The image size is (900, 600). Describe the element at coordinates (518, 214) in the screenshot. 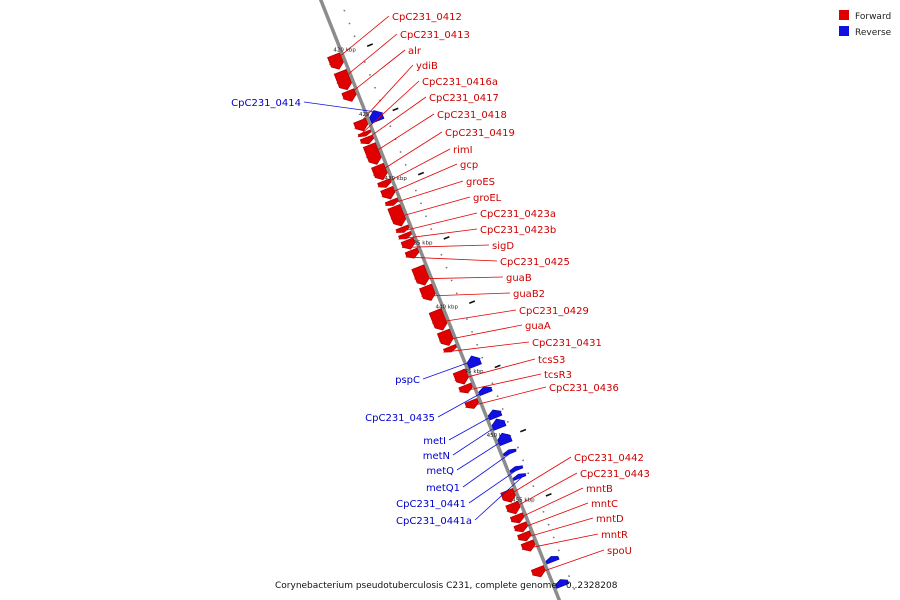

I see `gene-label-CpC231_0423a: CpC231_0423a` at that location.